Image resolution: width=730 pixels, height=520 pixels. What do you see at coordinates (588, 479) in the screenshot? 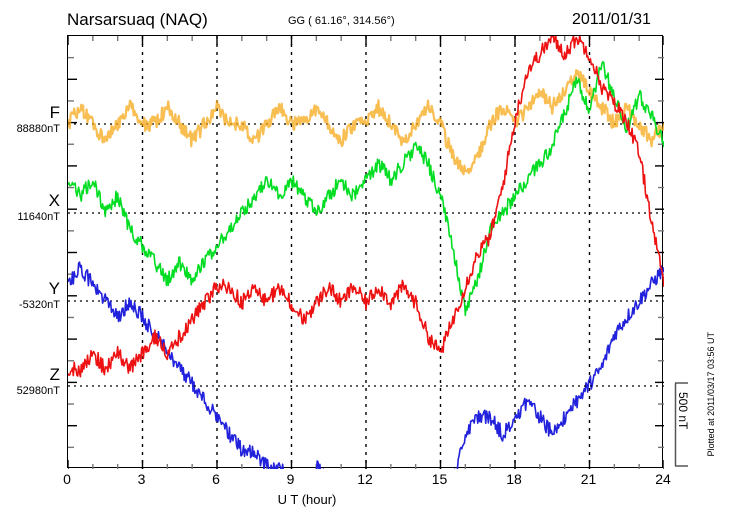
I see `x-tick-label: 21` at bounding box center [588, 479].